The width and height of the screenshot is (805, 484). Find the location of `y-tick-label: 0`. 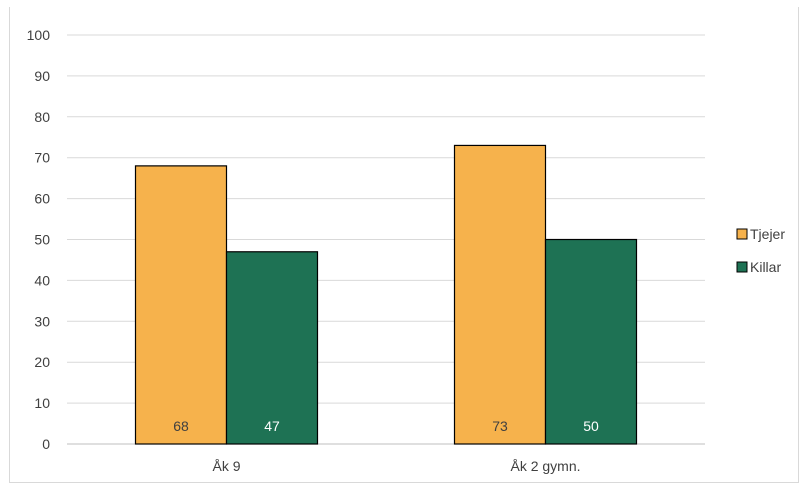

y-tick-label: 0 is located at coordinates (46, 444).